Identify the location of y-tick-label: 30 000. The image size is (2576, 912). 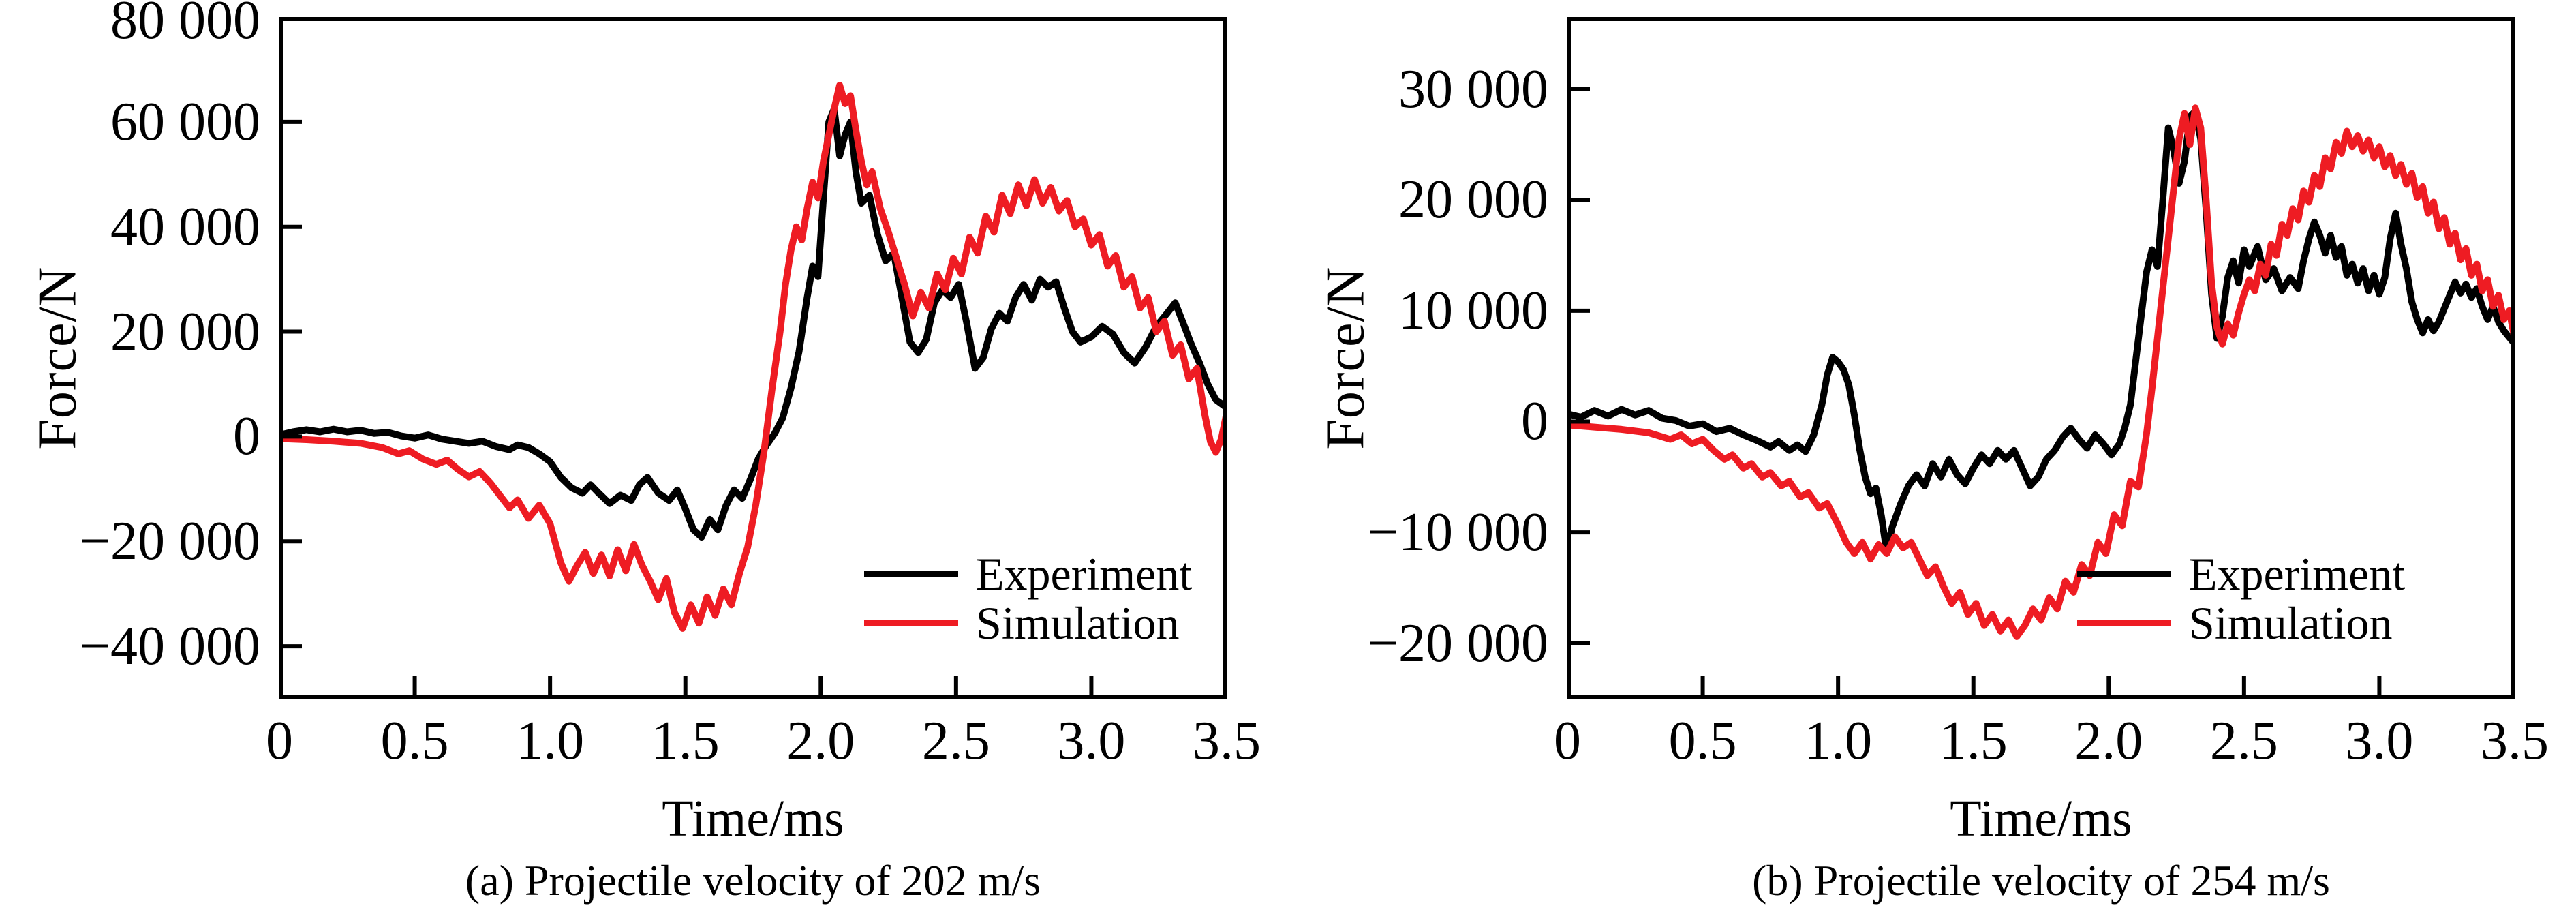
(1473, 89).